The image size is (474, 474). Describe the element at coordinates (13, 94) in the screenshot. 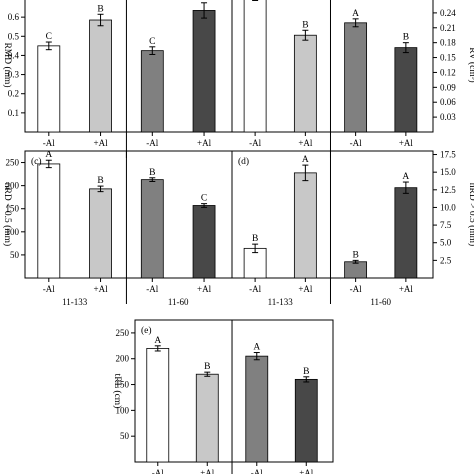

I see `y-tick-label: 0.2` at that location.